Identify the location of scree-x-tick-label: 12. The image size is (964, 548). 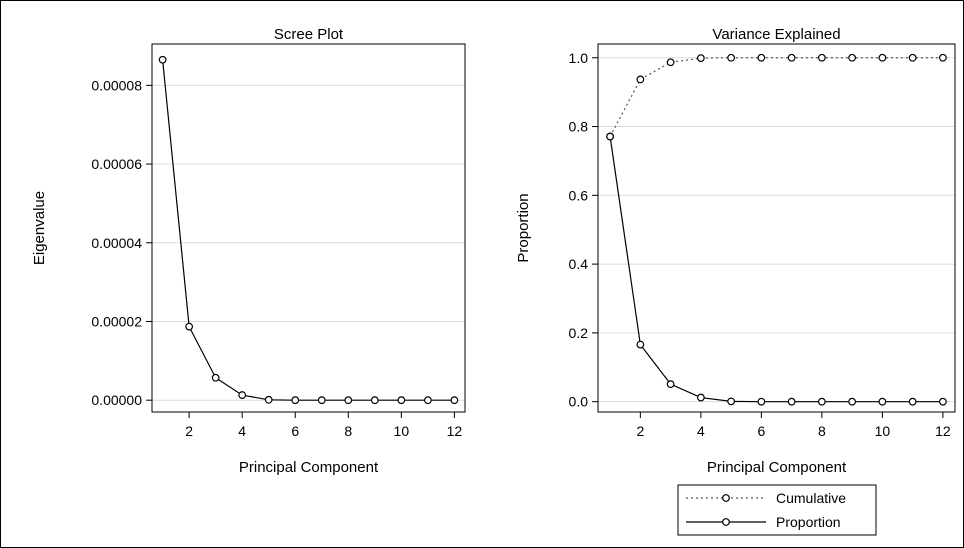
(455, 431).